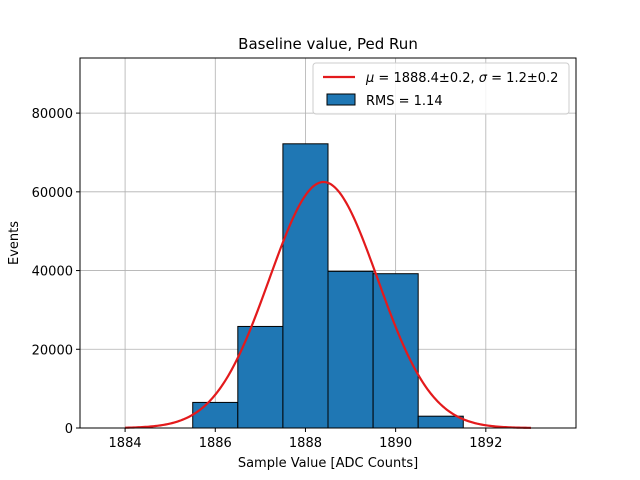 The width and height of the screenshot is (640, 480). I want to click on y-tick-label: 80000, so click(52, 114).